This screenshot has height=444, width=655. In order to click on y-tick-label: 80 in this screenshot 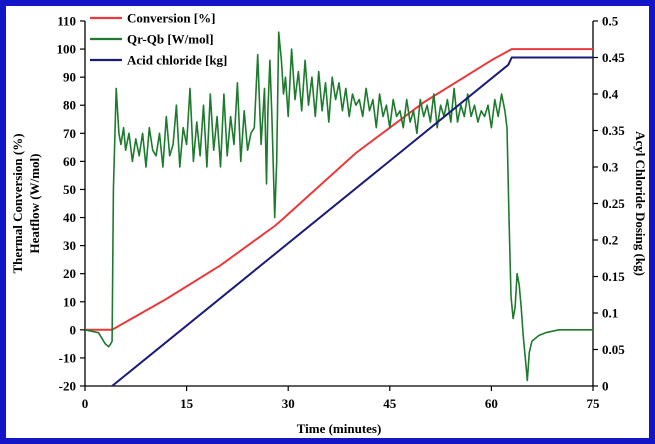, I will do `click(69, 105)`.